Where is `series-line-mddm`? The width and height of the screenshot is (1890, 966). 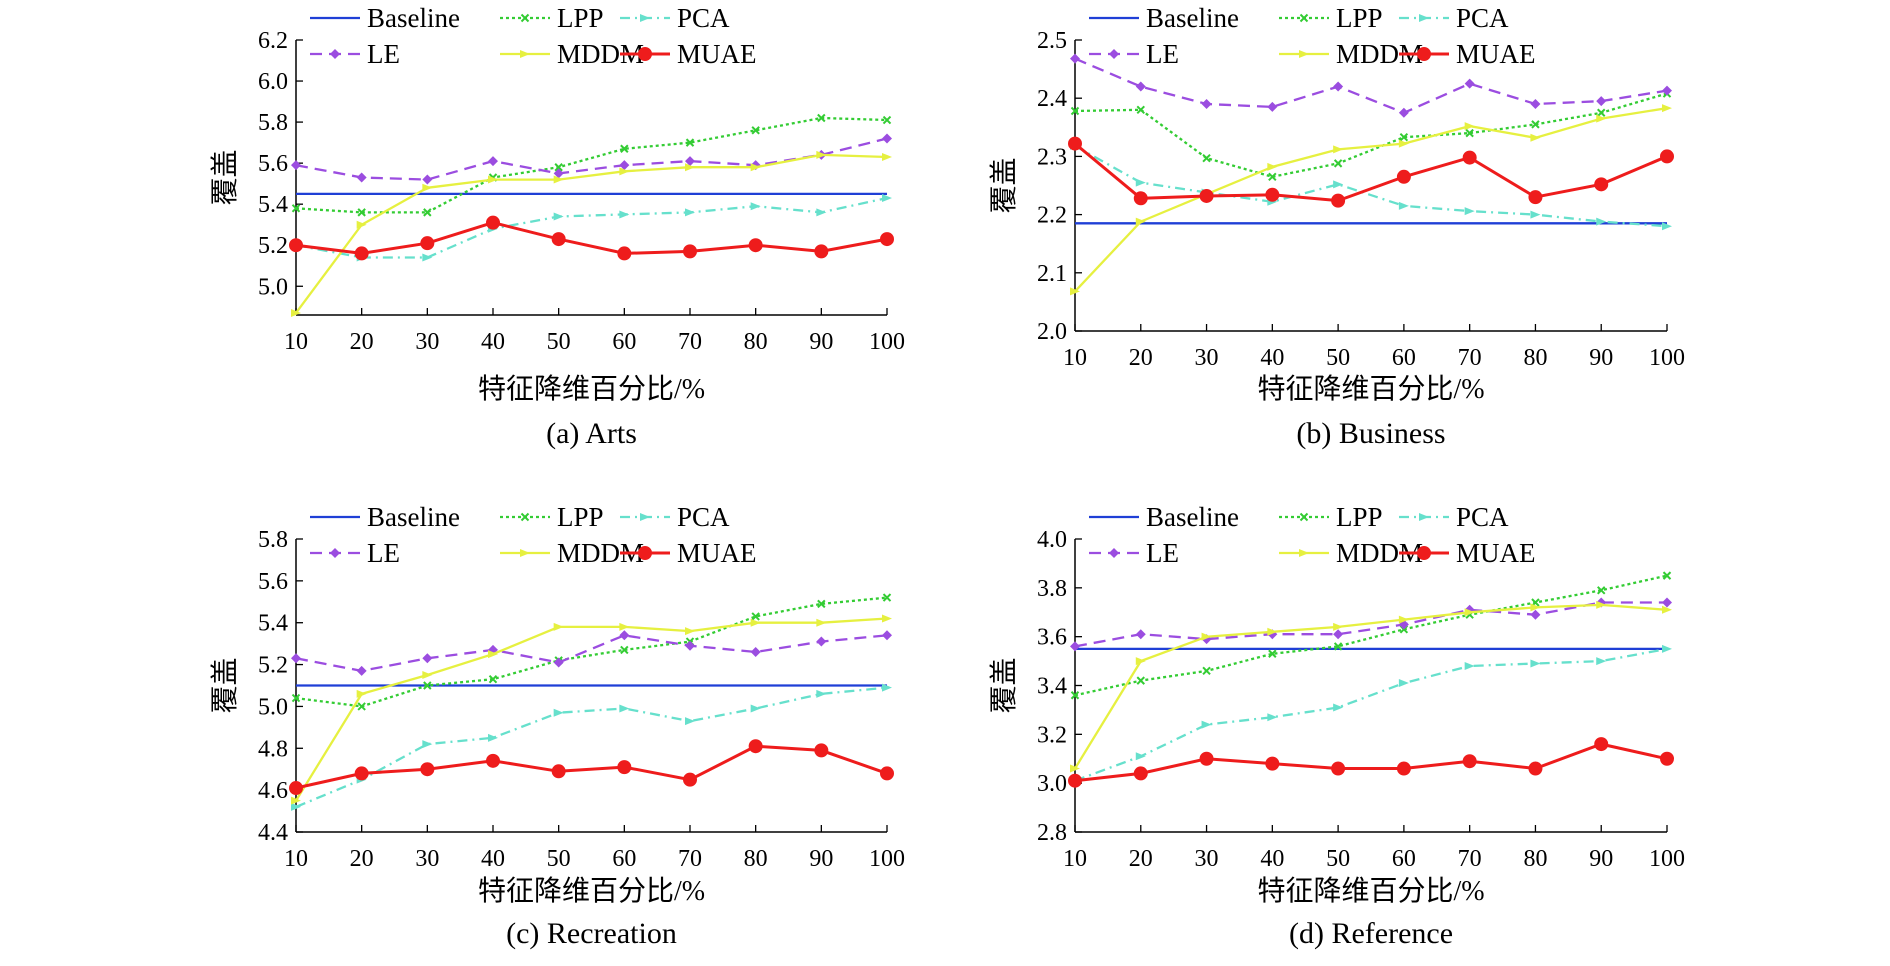 series-line-mddm is located at coordinates (1371, 199).